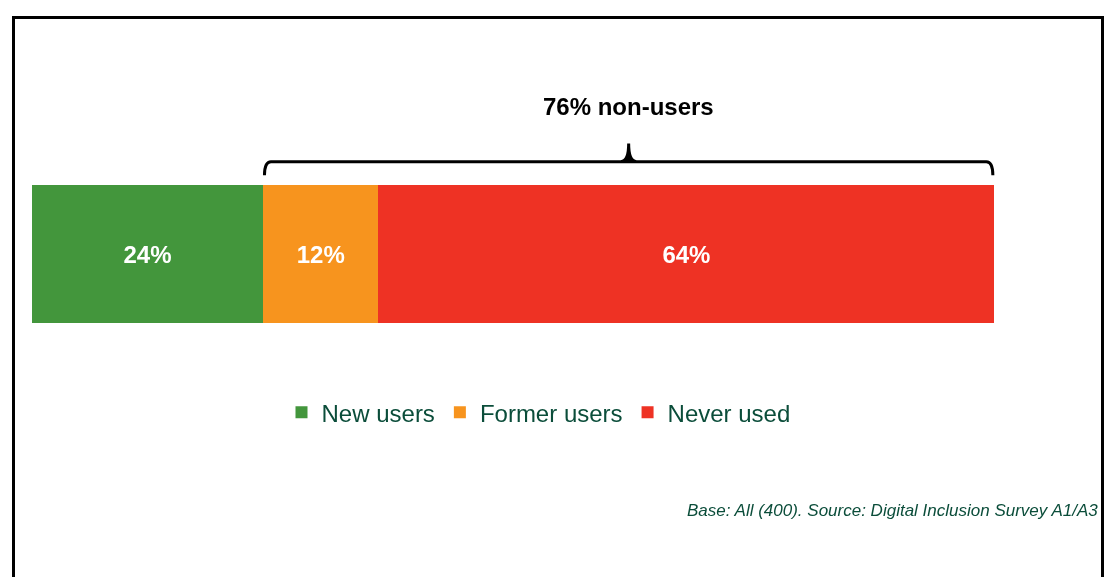 The width and height of the screenshot is (1109, 577). I want to click on text: 76% non-users, so click(628, 106).